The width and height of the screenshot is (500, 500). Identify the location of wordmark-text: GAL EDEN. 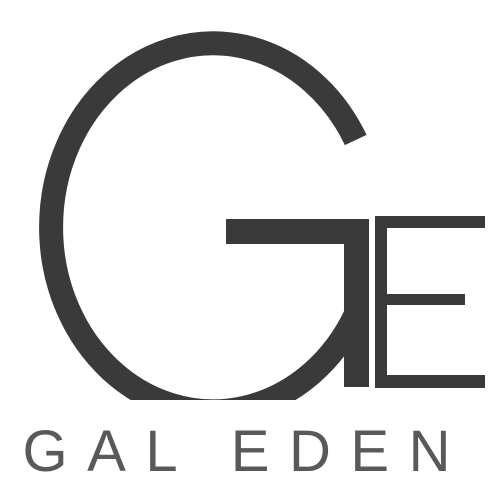
(250, 450).